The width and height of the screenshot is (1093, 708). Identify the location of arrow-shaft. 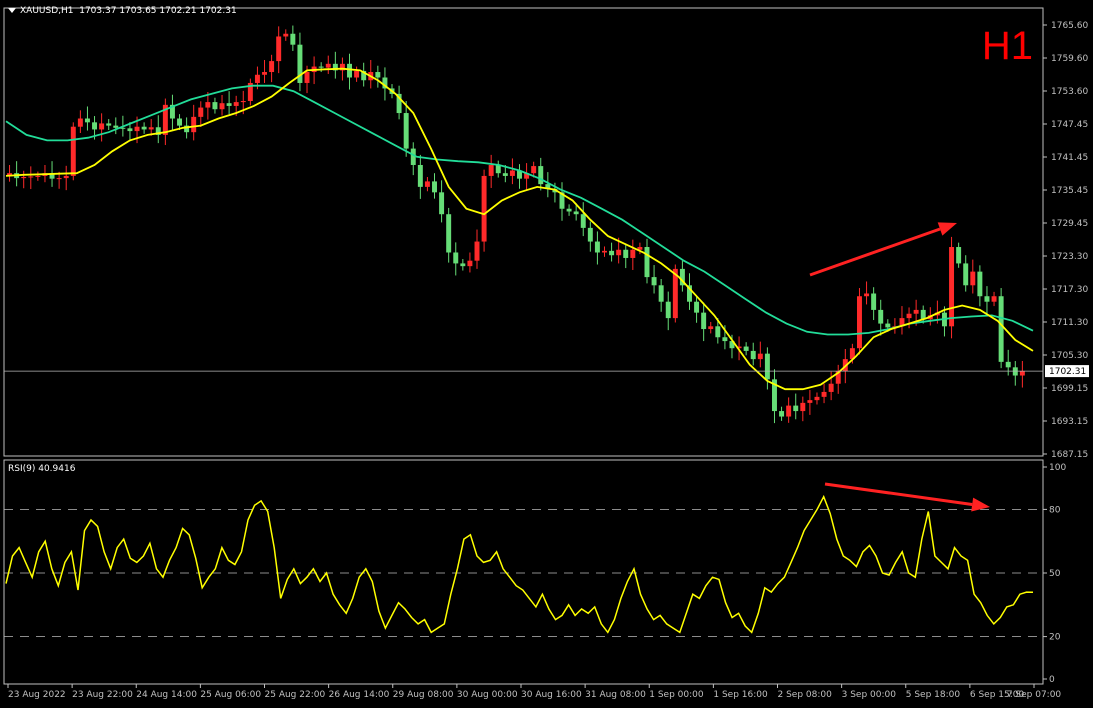
(898, 494).